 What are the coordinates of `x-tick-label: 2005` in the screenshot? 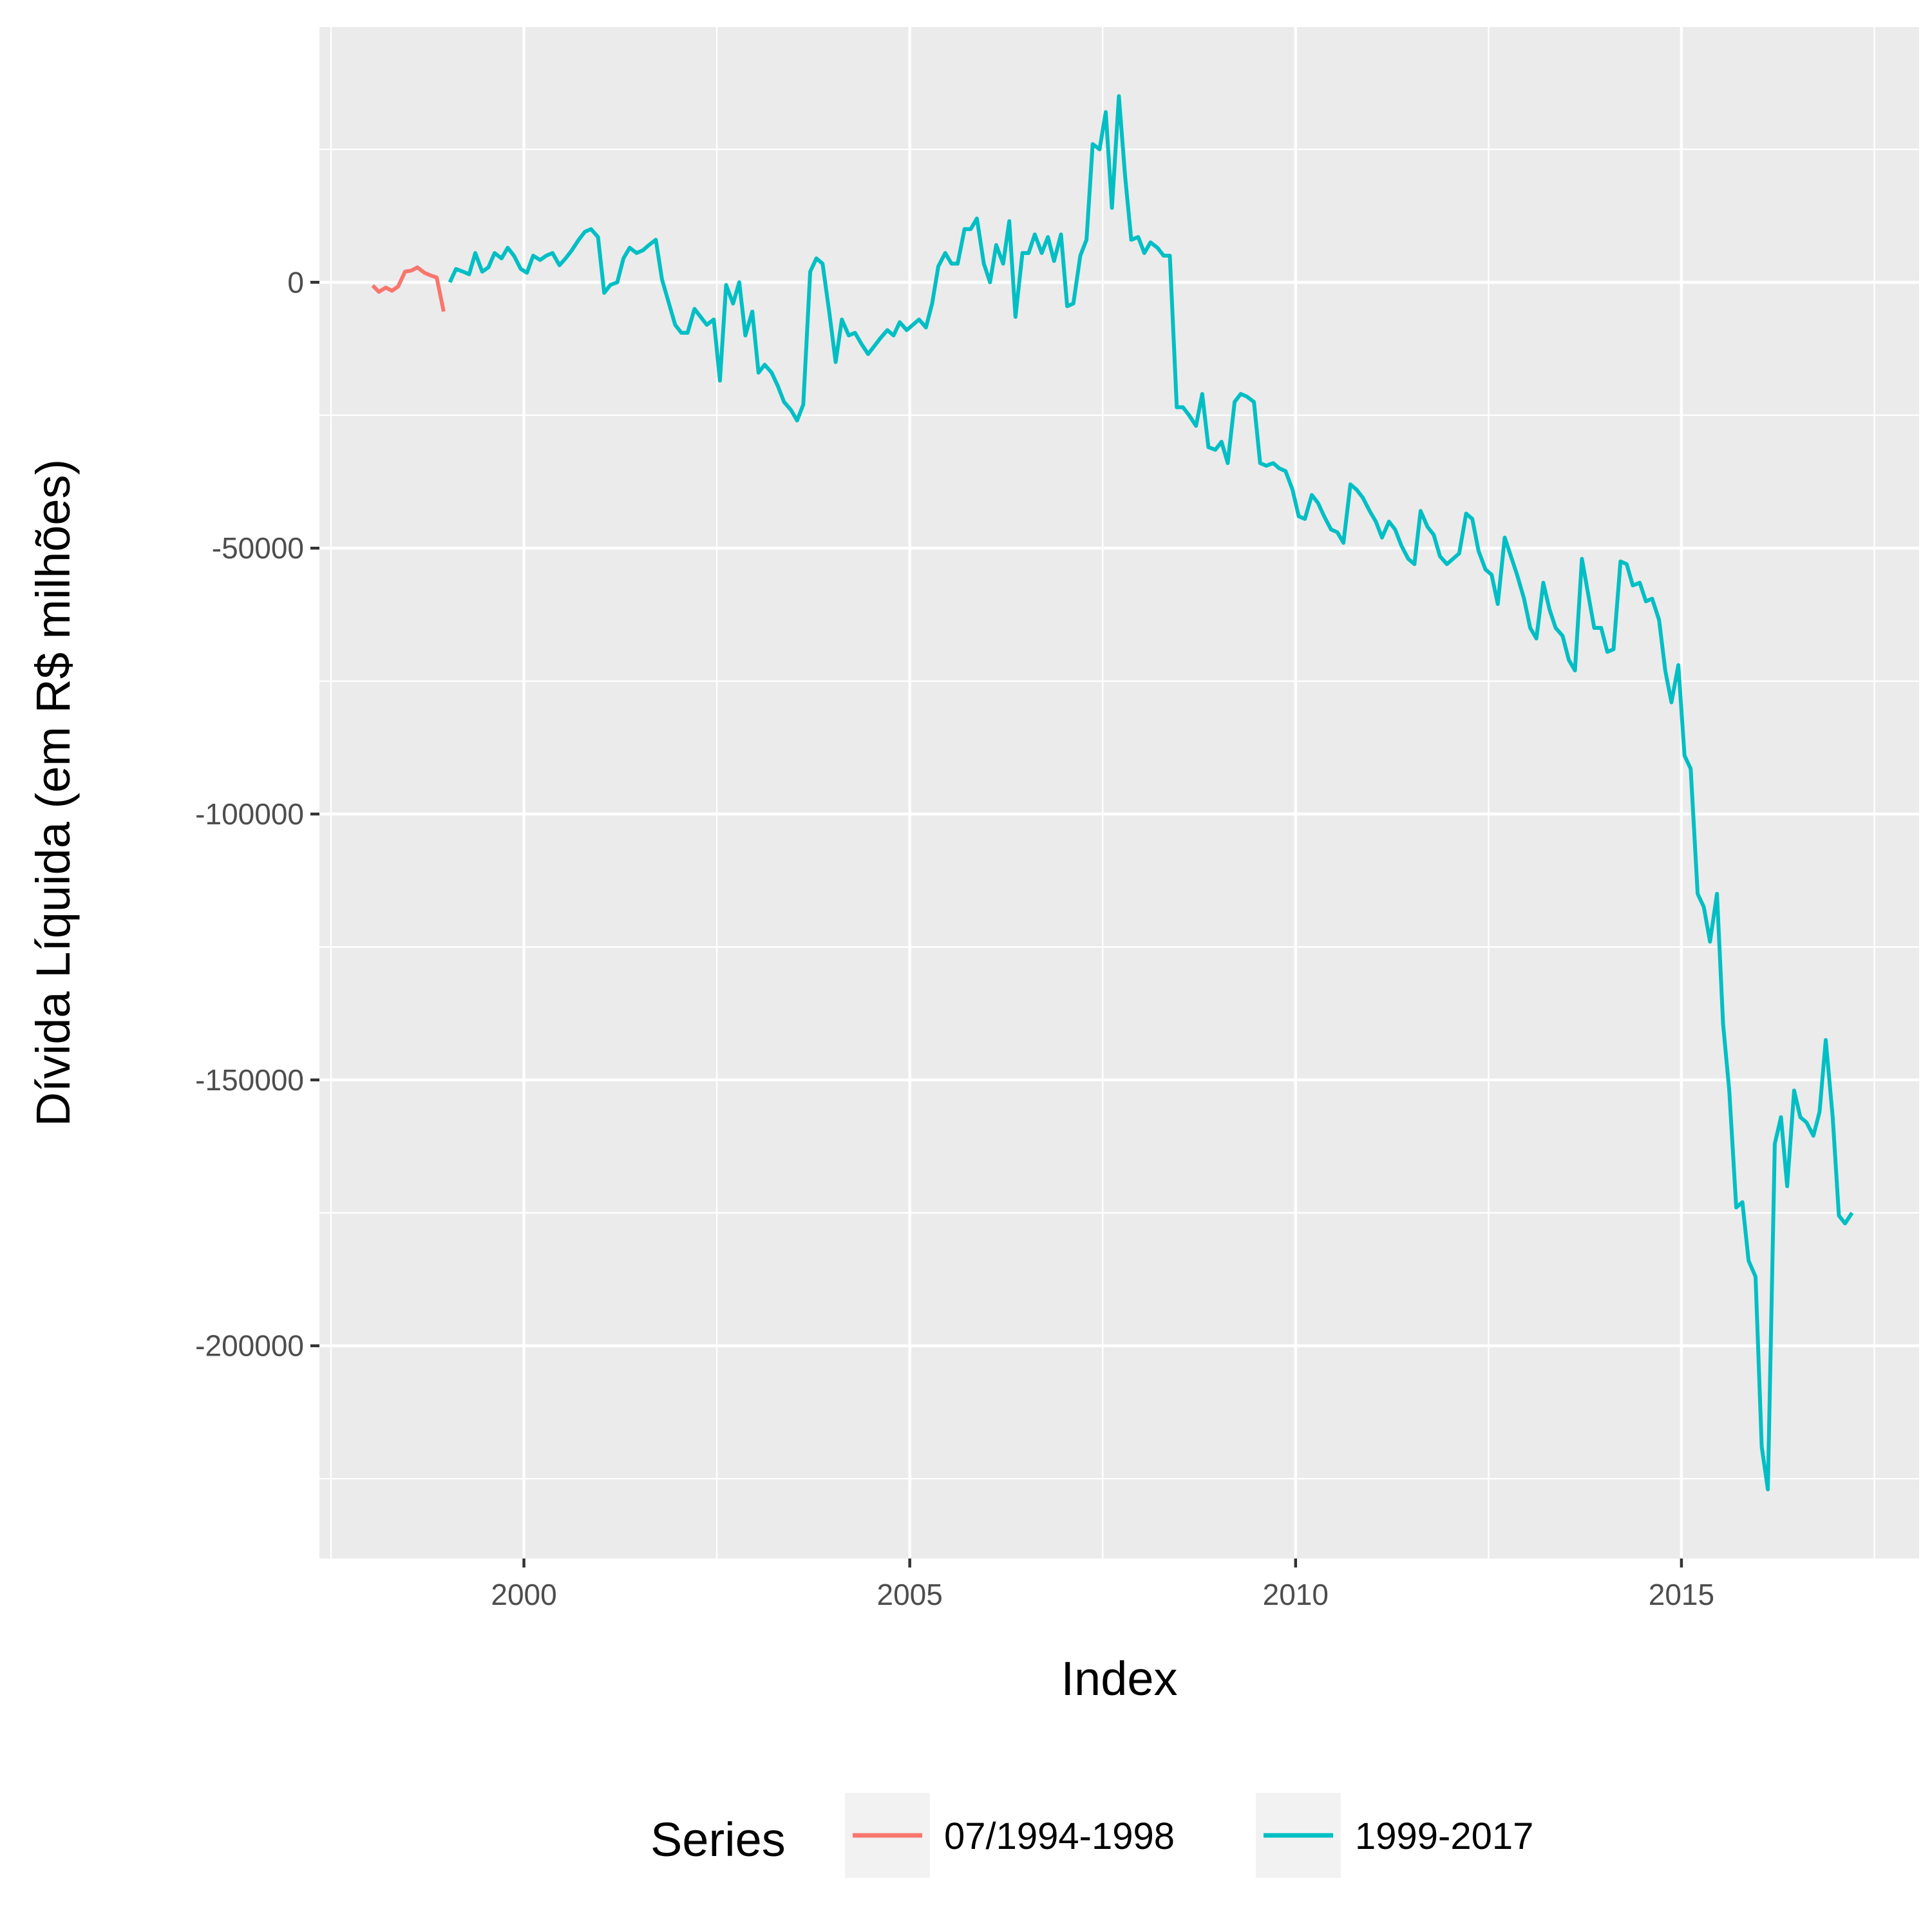 It's located at (909, 1595).